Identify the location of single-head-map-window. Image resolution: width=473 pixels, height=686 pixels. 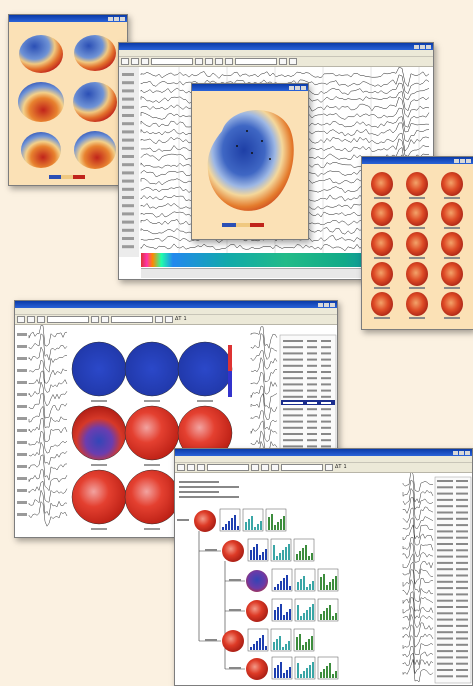
(250, 161).